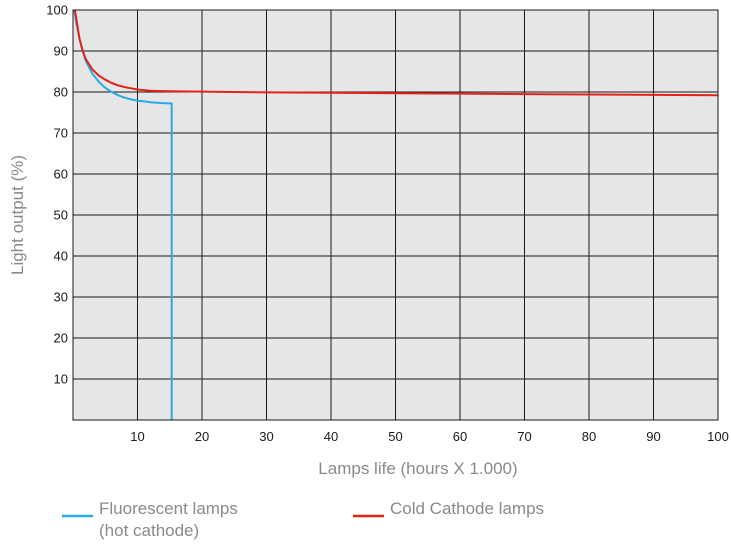 The image size is (731, 544). I want to click on y-tick-label: 40, so click(61, 256).